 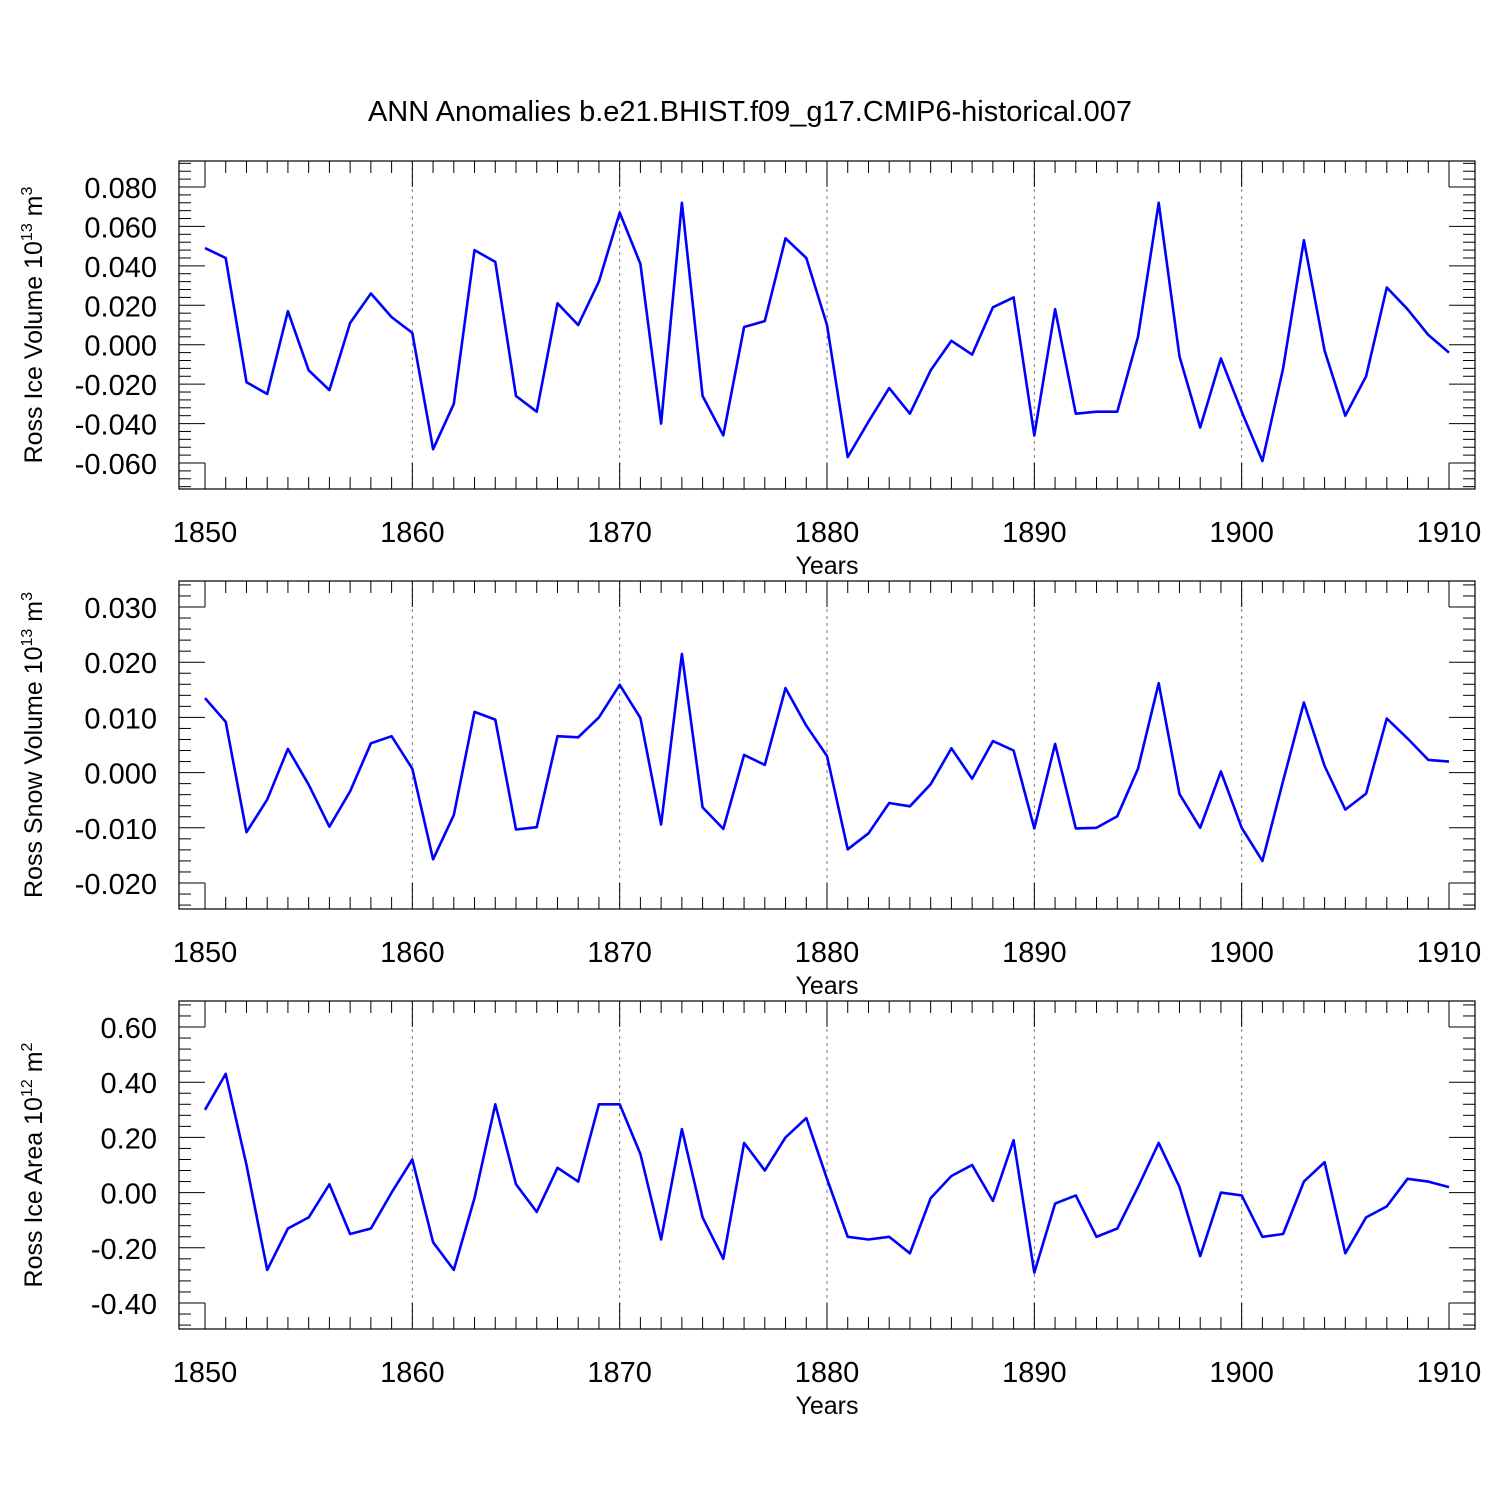 I want to click on y-tick-label: 0.080, so click(x=120, y=189).